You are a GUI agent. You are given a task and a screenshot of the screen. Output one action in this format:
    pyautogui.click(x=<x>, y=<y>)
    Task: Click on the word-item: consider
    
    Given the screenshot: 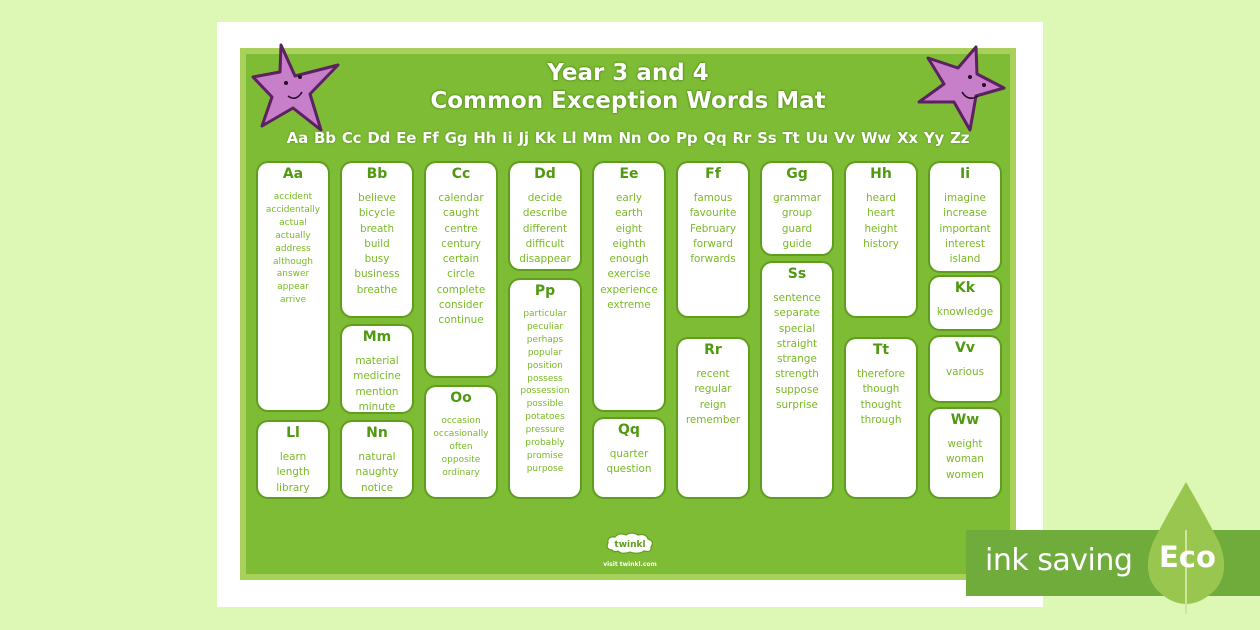 What is the action you would take?
    pyautogui.click(x=461, y=305)
    